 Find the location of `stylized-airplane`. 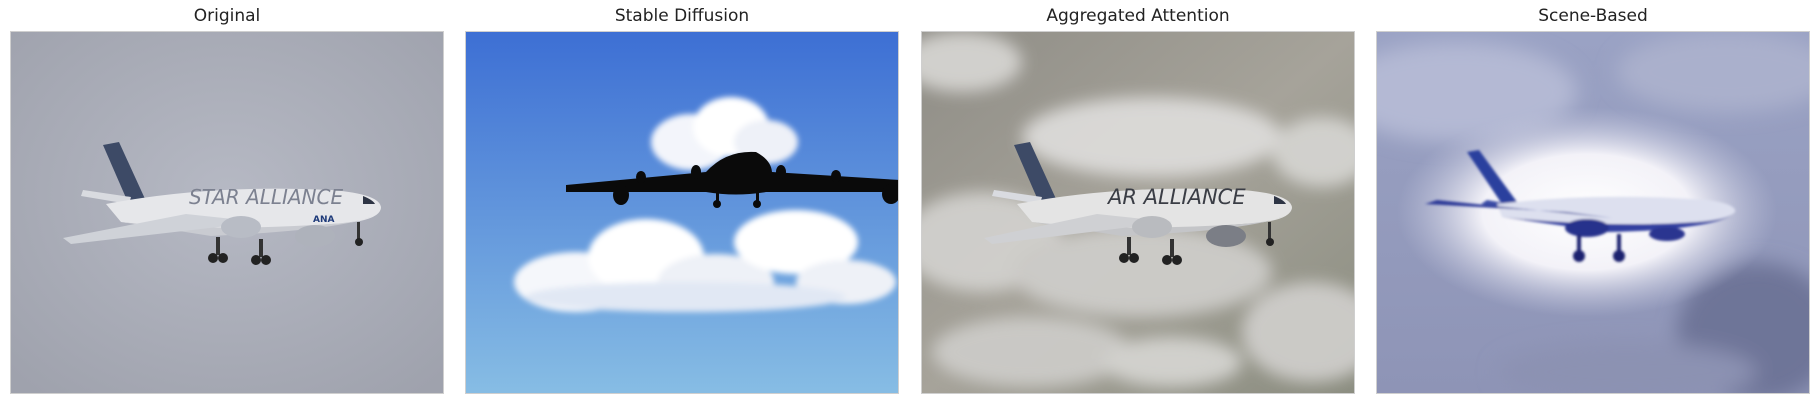

stylized-airplane is located at coordinates (1580, 206).